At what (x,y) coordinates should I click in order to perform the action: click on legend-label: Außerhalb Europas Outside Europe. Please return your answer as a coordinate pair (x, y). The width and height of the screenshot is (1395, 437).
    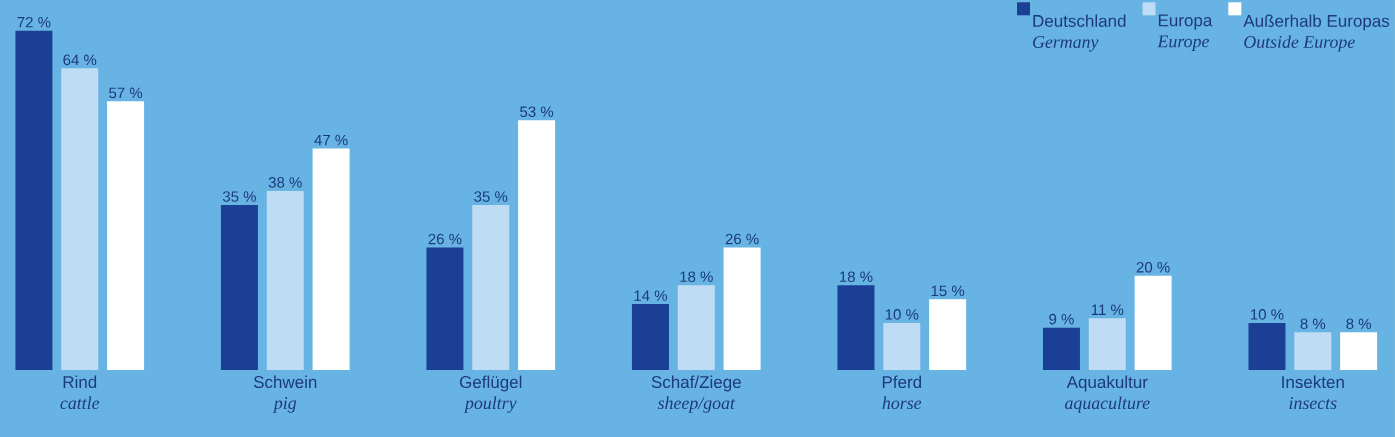
    Looking at the image, I should click on (1316, 33).